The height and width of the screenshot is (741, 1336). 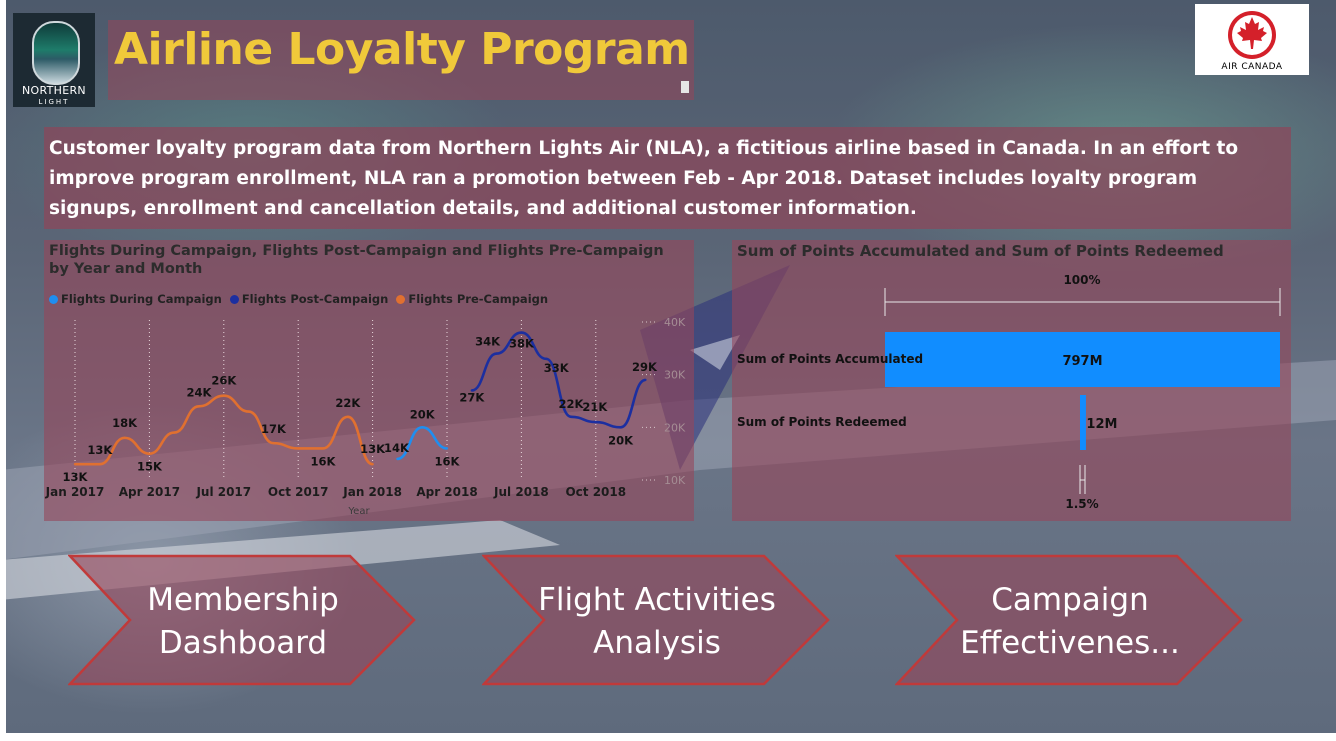 I want to click on x-tick-label: Apr 2017, so click(x=149, y=492).